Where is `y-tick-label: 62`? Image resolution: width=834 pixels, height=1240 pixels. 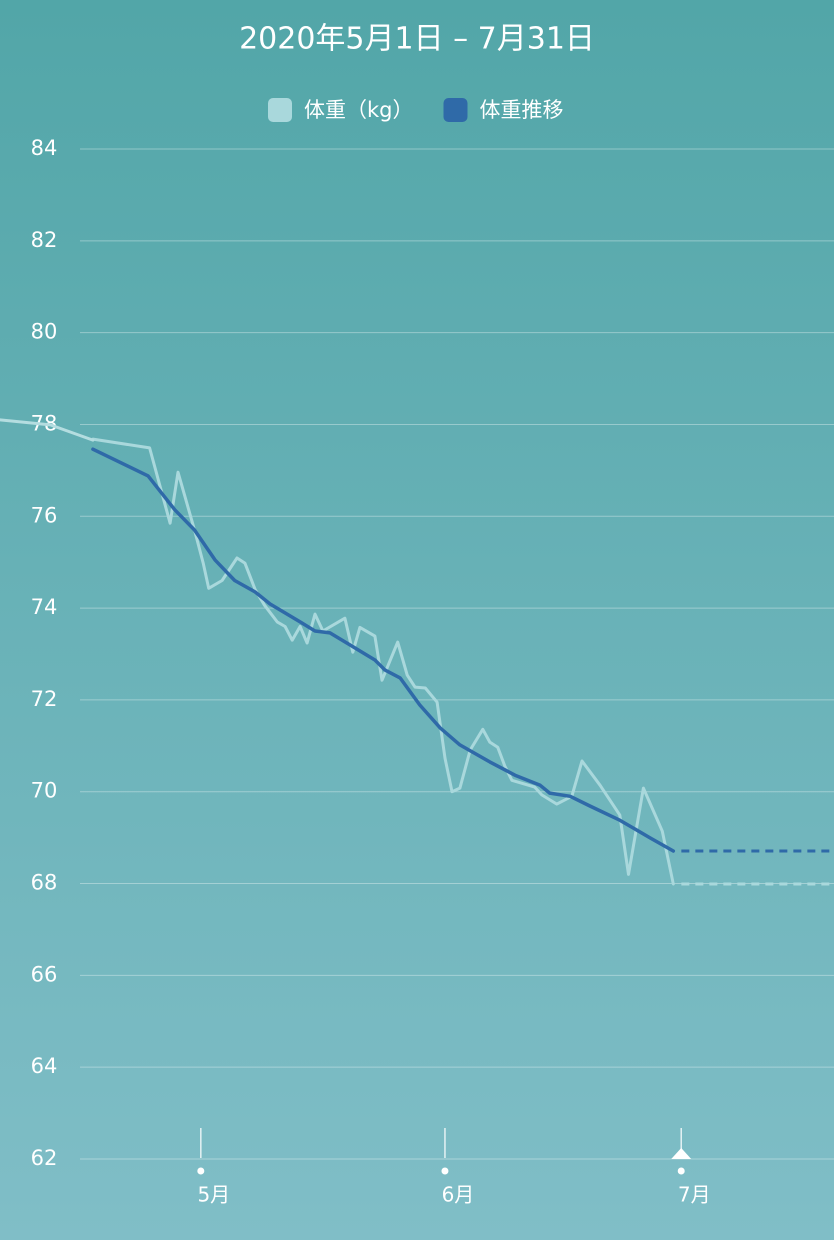 y-tick-label: 62 is located at coordinates (44, 1158).